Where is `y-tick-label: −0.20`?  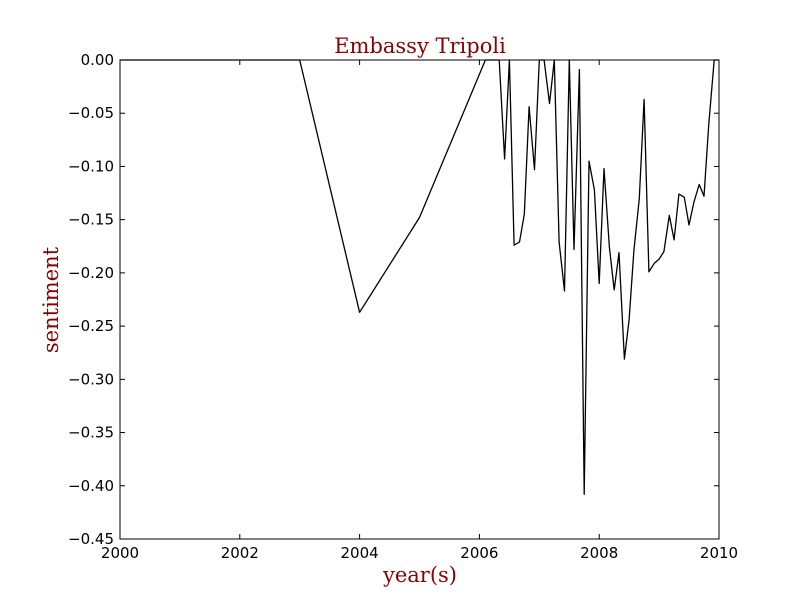 y-tick-label: −0.20 is located at coordinates (91, 273).